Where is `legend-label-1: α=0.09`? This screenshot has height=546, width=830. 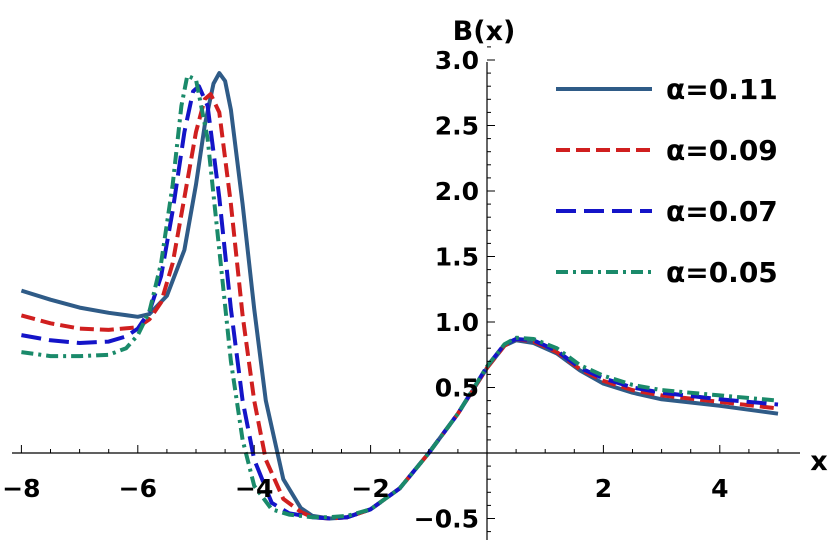
legend-label-1: α=0.09 is located at coordinates (722, 150).